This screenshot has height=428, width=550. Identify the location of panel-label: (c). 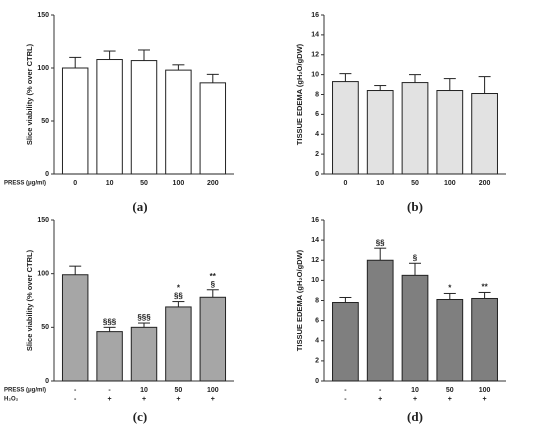
(140, 416).